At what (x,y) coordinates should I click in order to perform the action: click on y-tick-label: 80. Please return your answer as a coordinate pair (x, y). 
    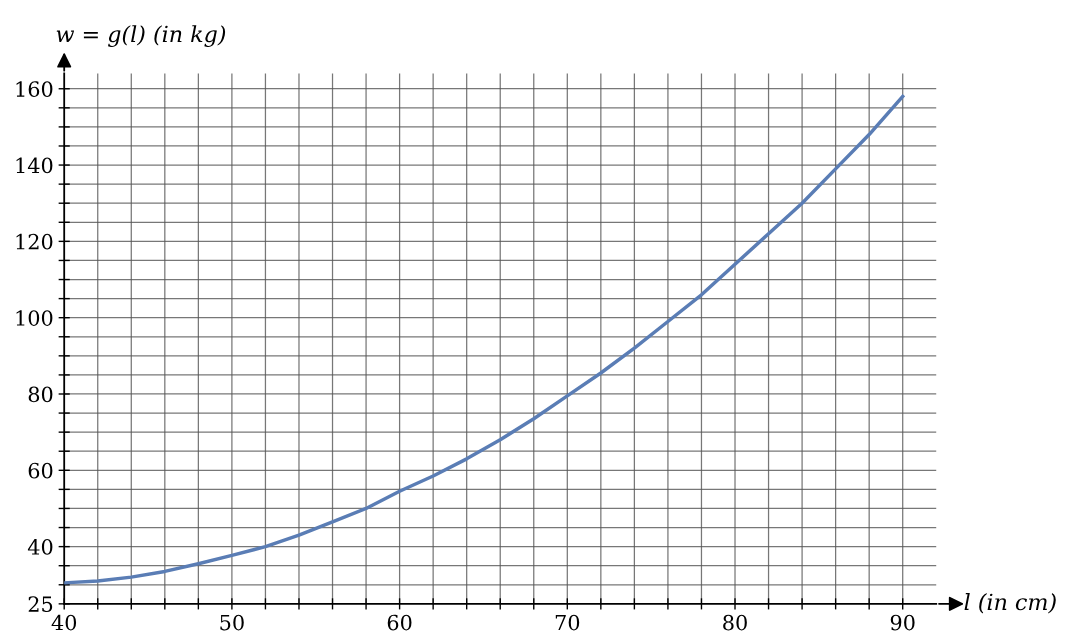
    Looking at the image, I should click on (40, 394).